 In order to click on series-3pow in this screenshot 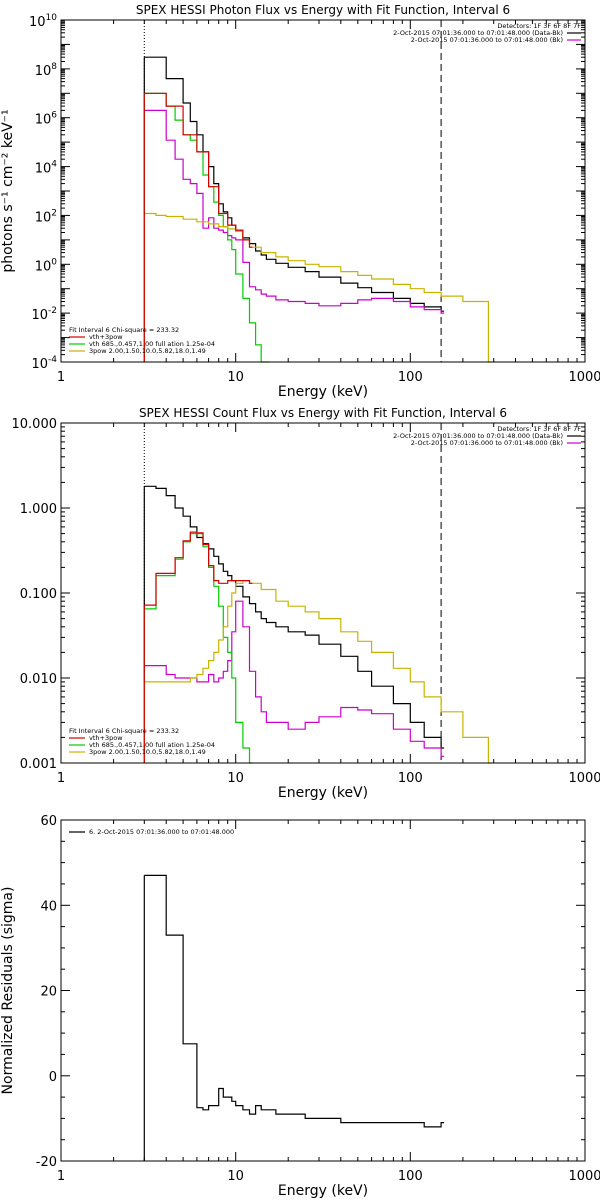, I will do `click(317, 672)`.